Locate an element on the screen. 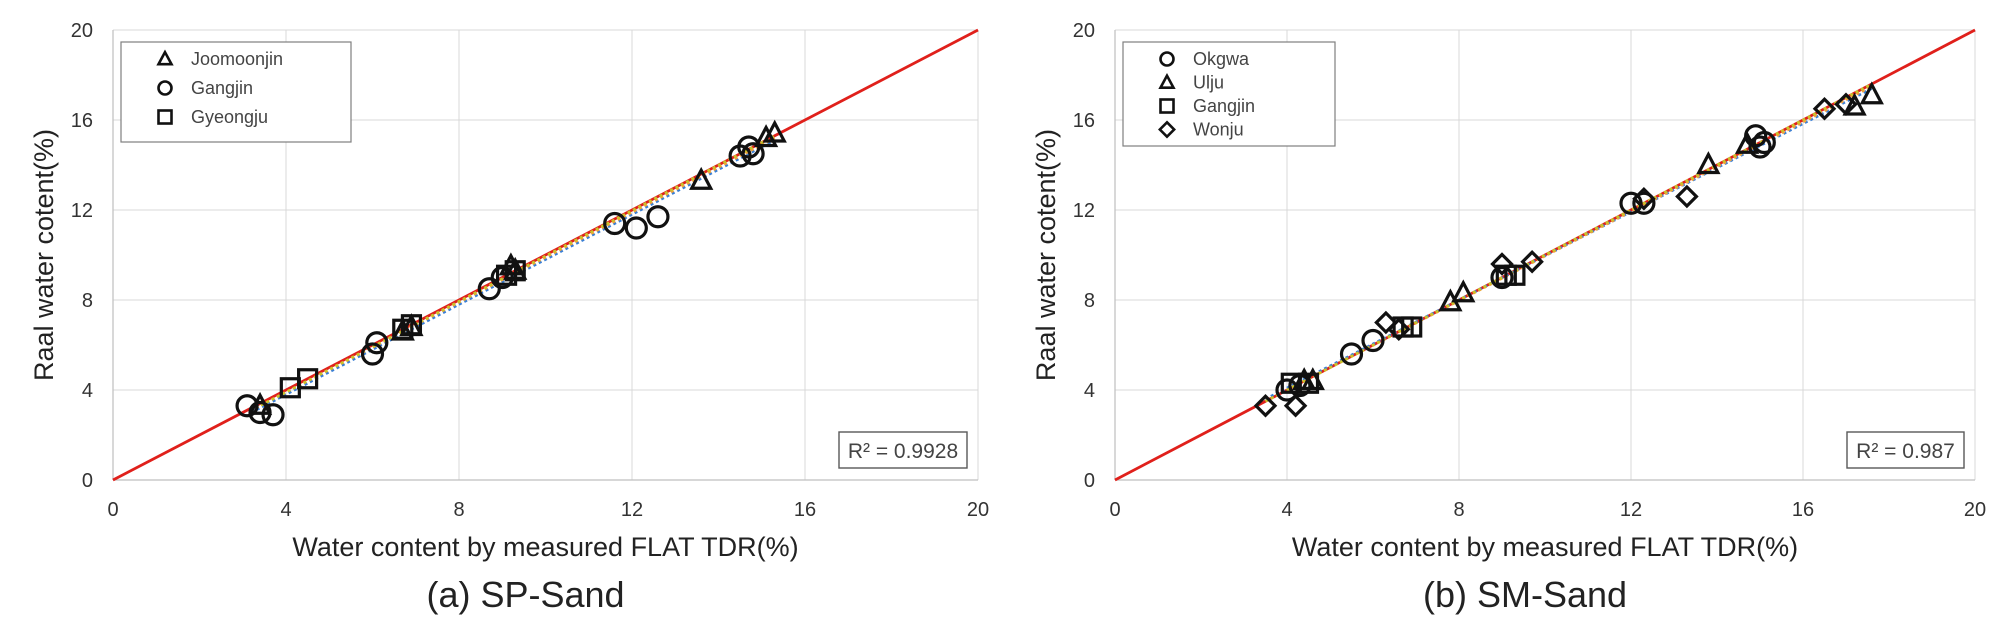 This screenshot has width=2006, height=633. chart-caption: (a) SP-Sand is located at coordinates (525, 594).